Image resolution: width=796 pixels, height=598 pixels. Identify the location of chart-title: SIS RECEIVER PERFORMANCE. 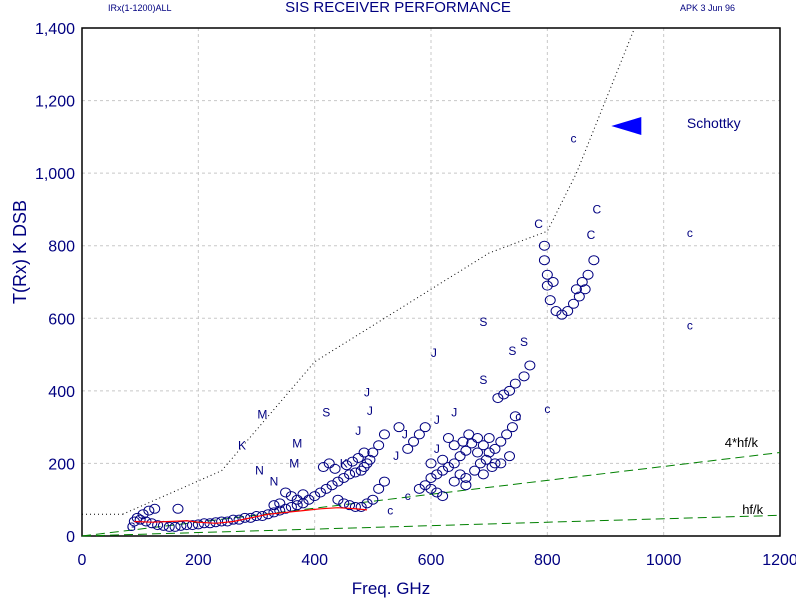
(398, 8).